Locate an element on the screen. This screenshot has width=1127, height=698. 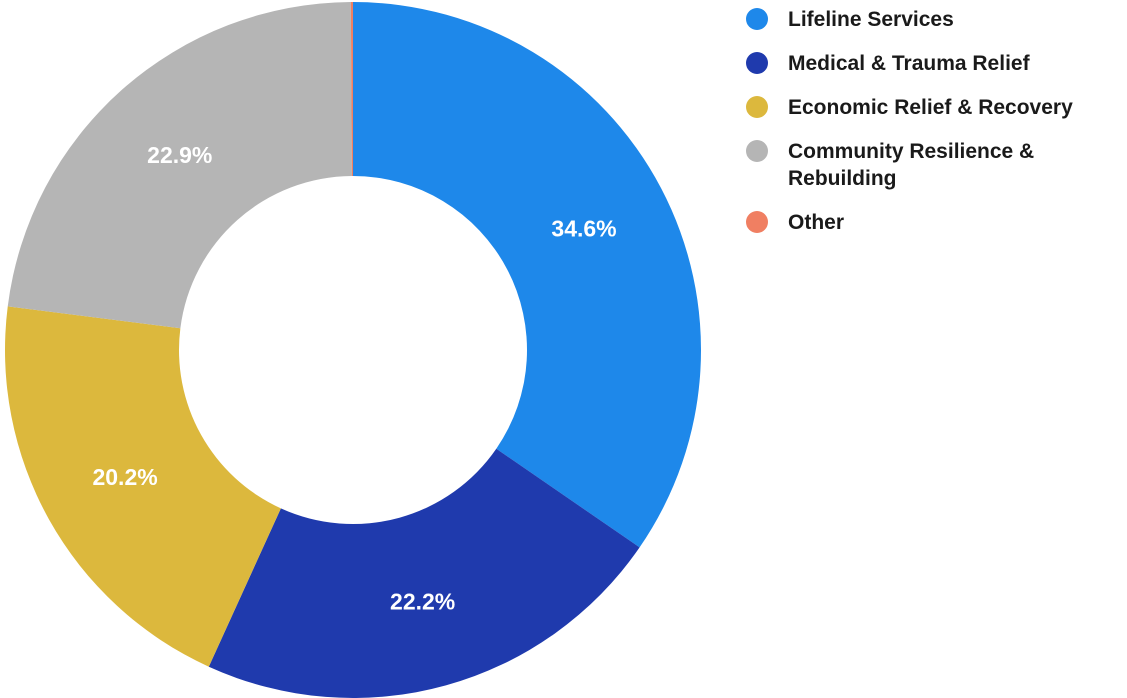
slice-value-label: 34.6% is located at coordinates (583, 229).